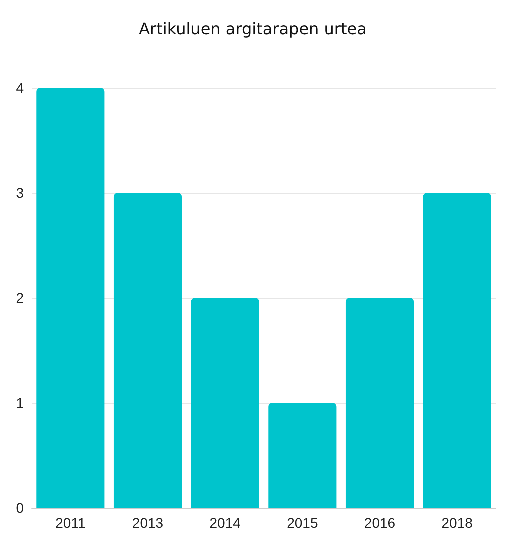 The width and height of the screenshot is (506, 544). Describe the element at coordinates (20, 298) in the screenshot. I see `y-tick-label: 2` at that location.